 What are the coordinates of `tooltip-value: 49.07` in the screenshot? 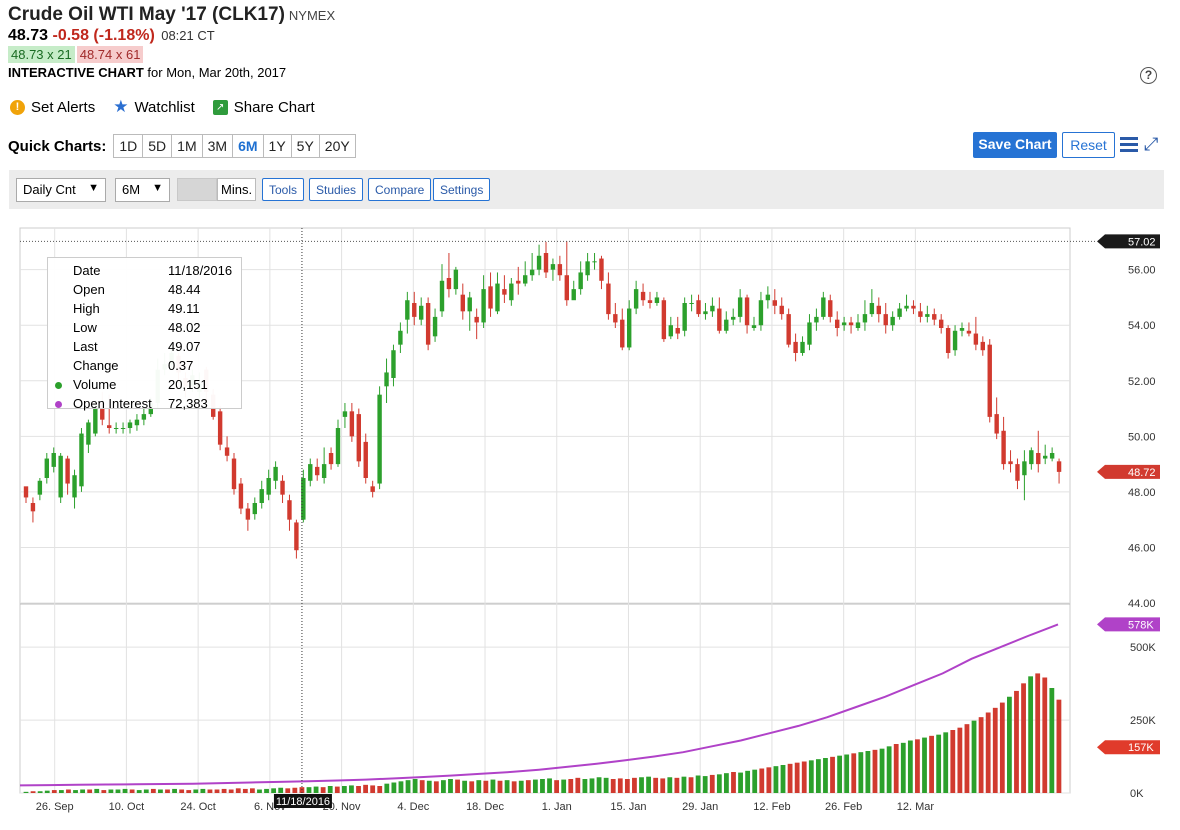 It's located at (184, 346).